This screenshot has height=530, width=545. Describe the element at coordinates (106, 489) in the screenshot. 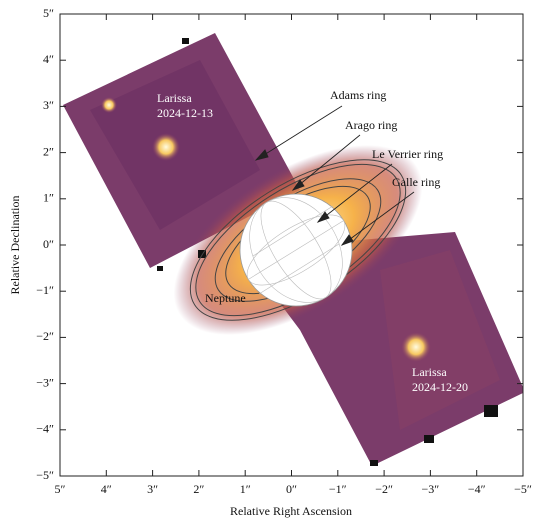

I see `x-tick-label: 4″` at that location.